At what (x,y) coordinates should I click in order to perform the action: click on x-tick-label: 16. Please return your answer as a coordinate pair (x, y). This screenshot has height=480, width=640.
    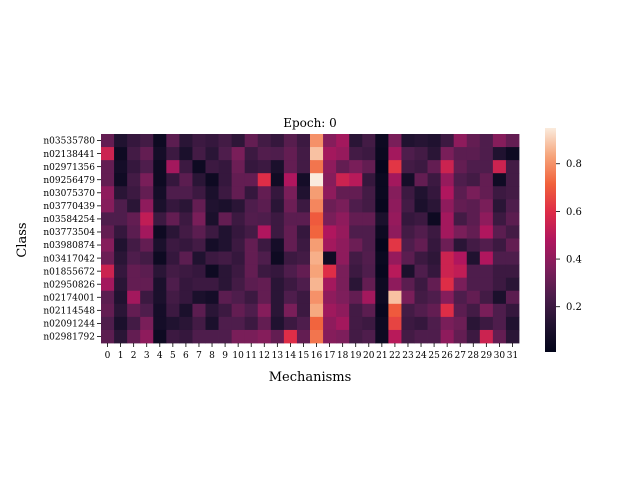
    Looking at the image, I should click on (317, 356).